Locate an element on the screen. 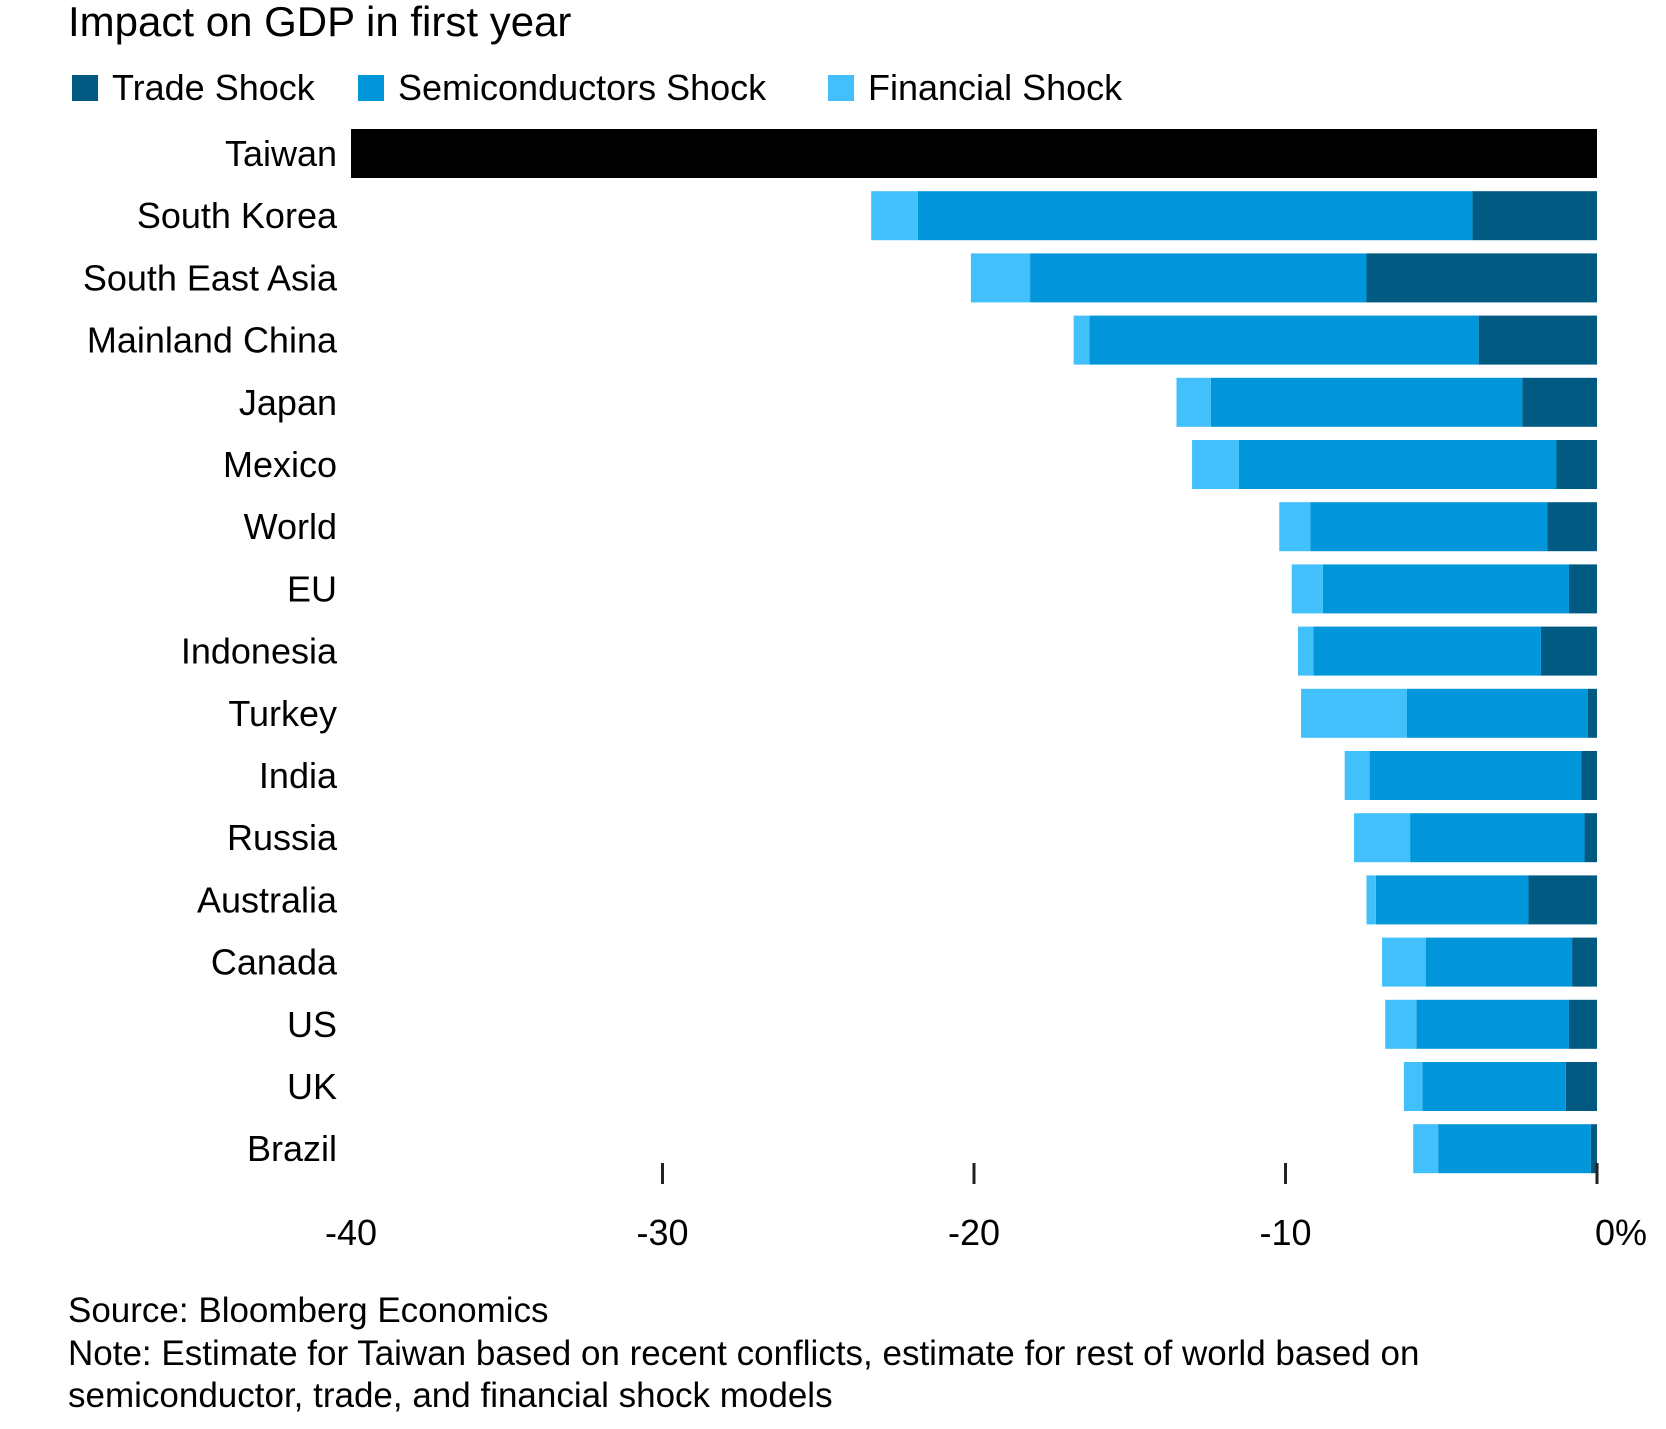 The image size is (1666, 1429). category-label: Taiwan is located at coordinates (281, 153).